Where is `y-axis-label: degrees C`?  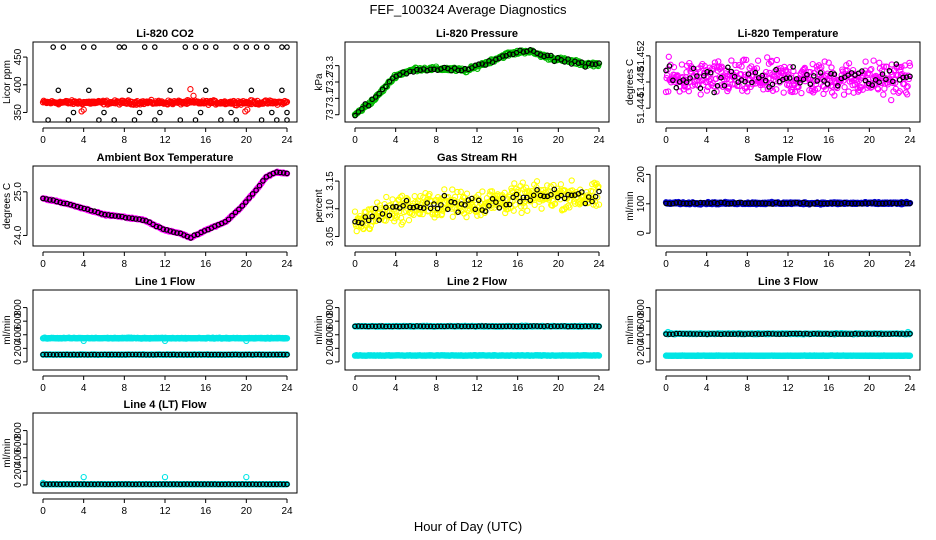 y-axis-label: degrees C is located at coordinates (630, 82).